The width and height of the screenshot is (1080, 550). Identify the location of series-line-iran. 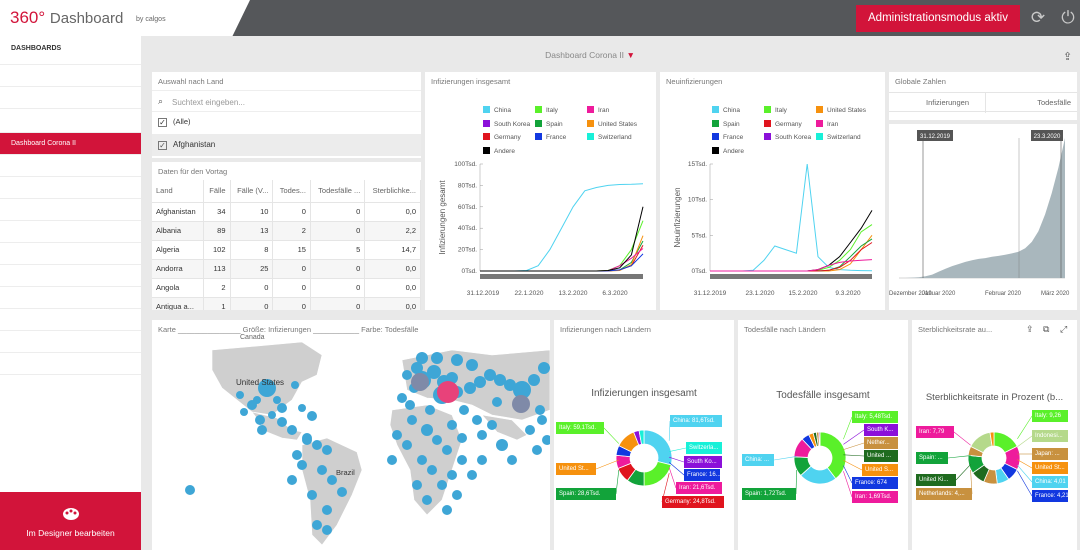
(791, 265).